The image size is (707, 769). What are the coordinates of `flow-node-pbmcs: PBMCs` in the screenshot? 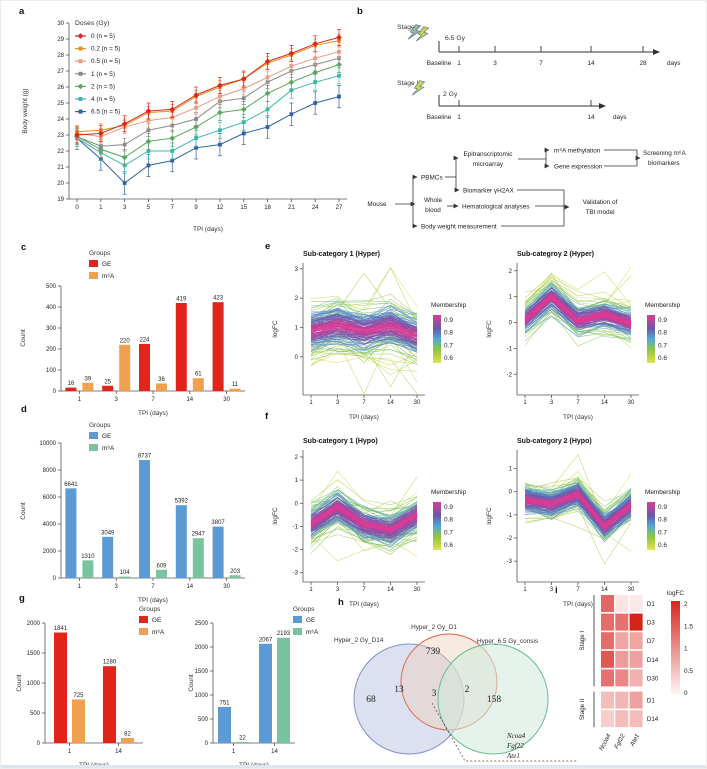 It's located at (432, 178).